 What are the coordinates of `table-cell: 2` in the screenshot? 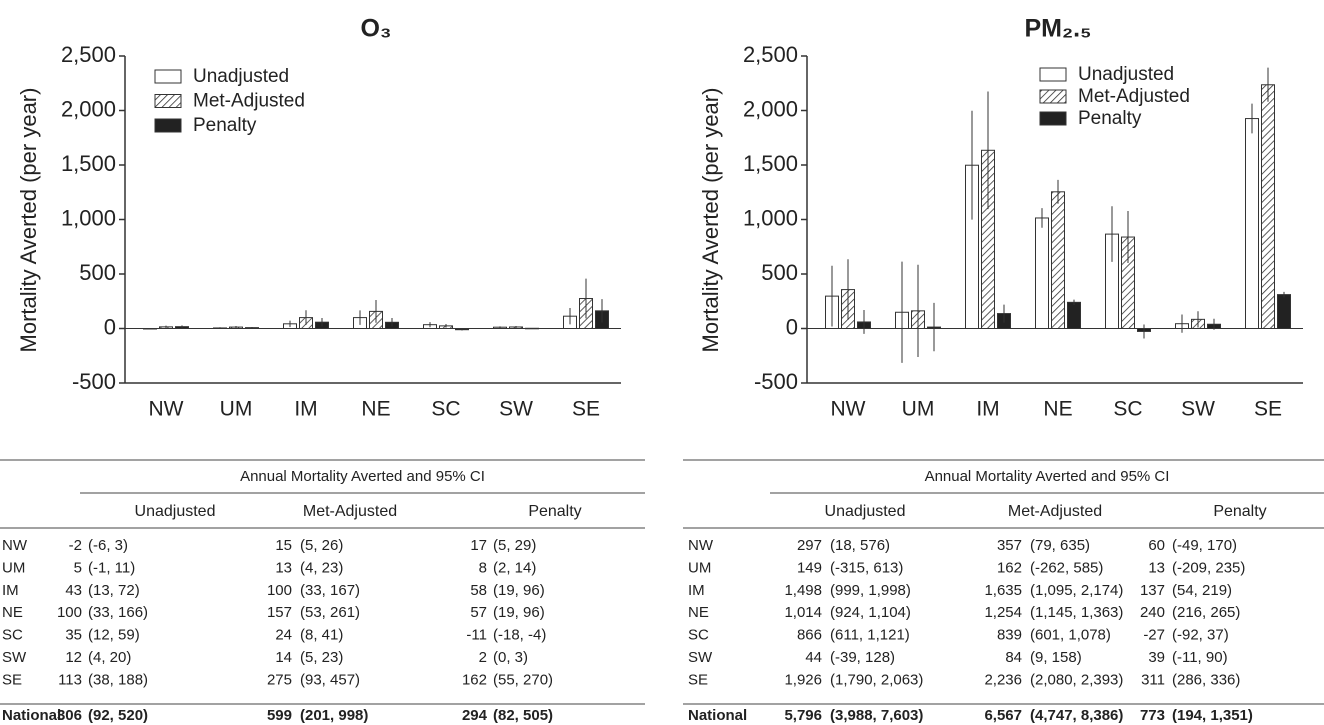 It's located at (483, 657).